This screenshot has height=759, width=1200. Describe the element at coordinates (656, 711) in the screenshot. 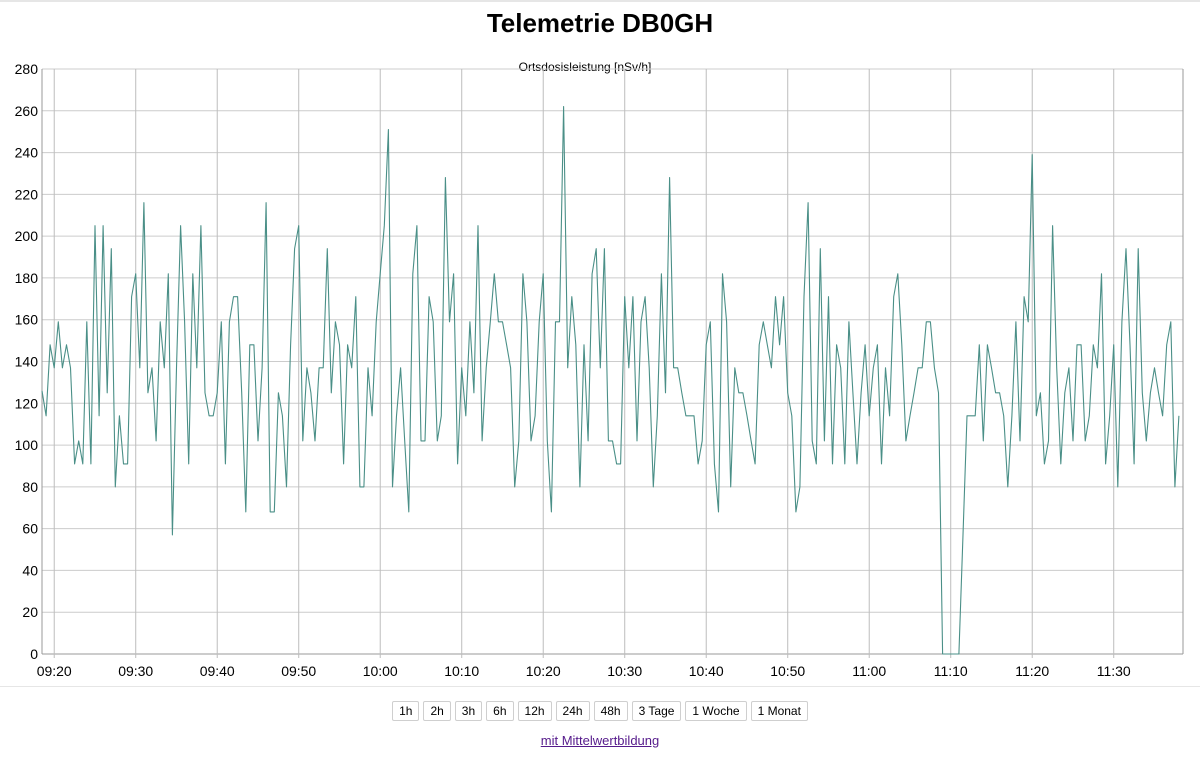

I see `range-button-3-tage: 3 Tage` at that location.